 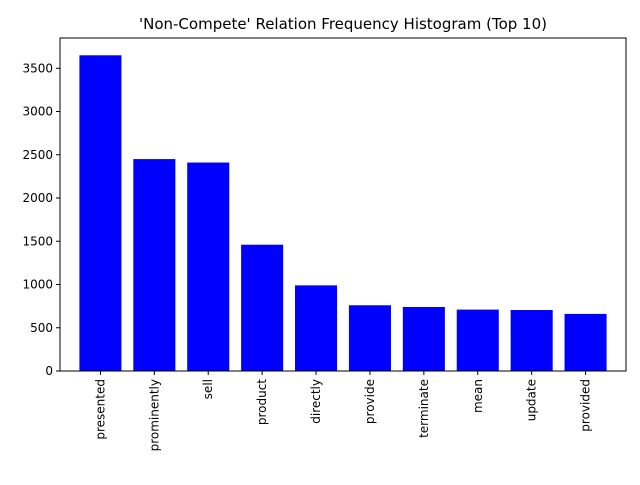 What do you see at coordinates (478, 396) in the screenshot?
I see `x-tick-label: mean` at bounding box center [478, 396].